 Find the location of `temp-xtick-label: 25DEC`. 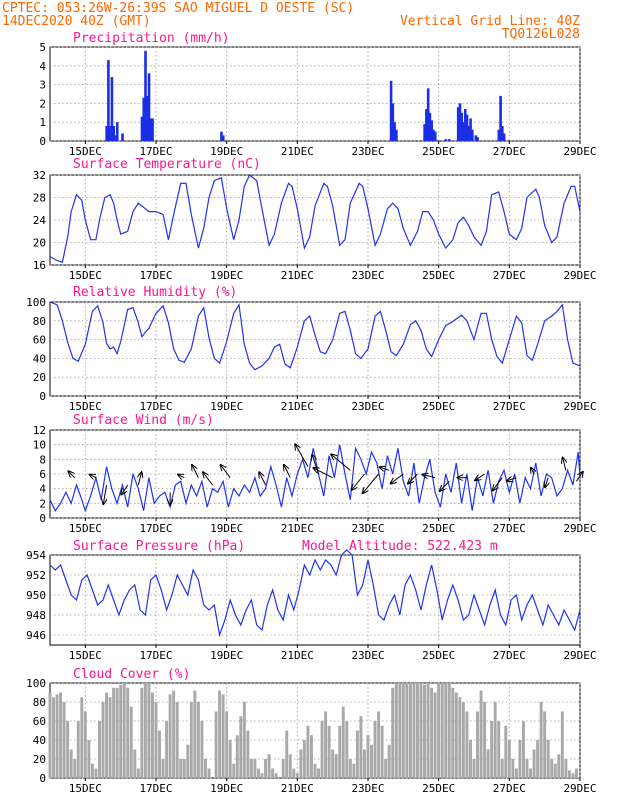

temp-xtick-label: 25DEC is located at coordinates (438, 275).